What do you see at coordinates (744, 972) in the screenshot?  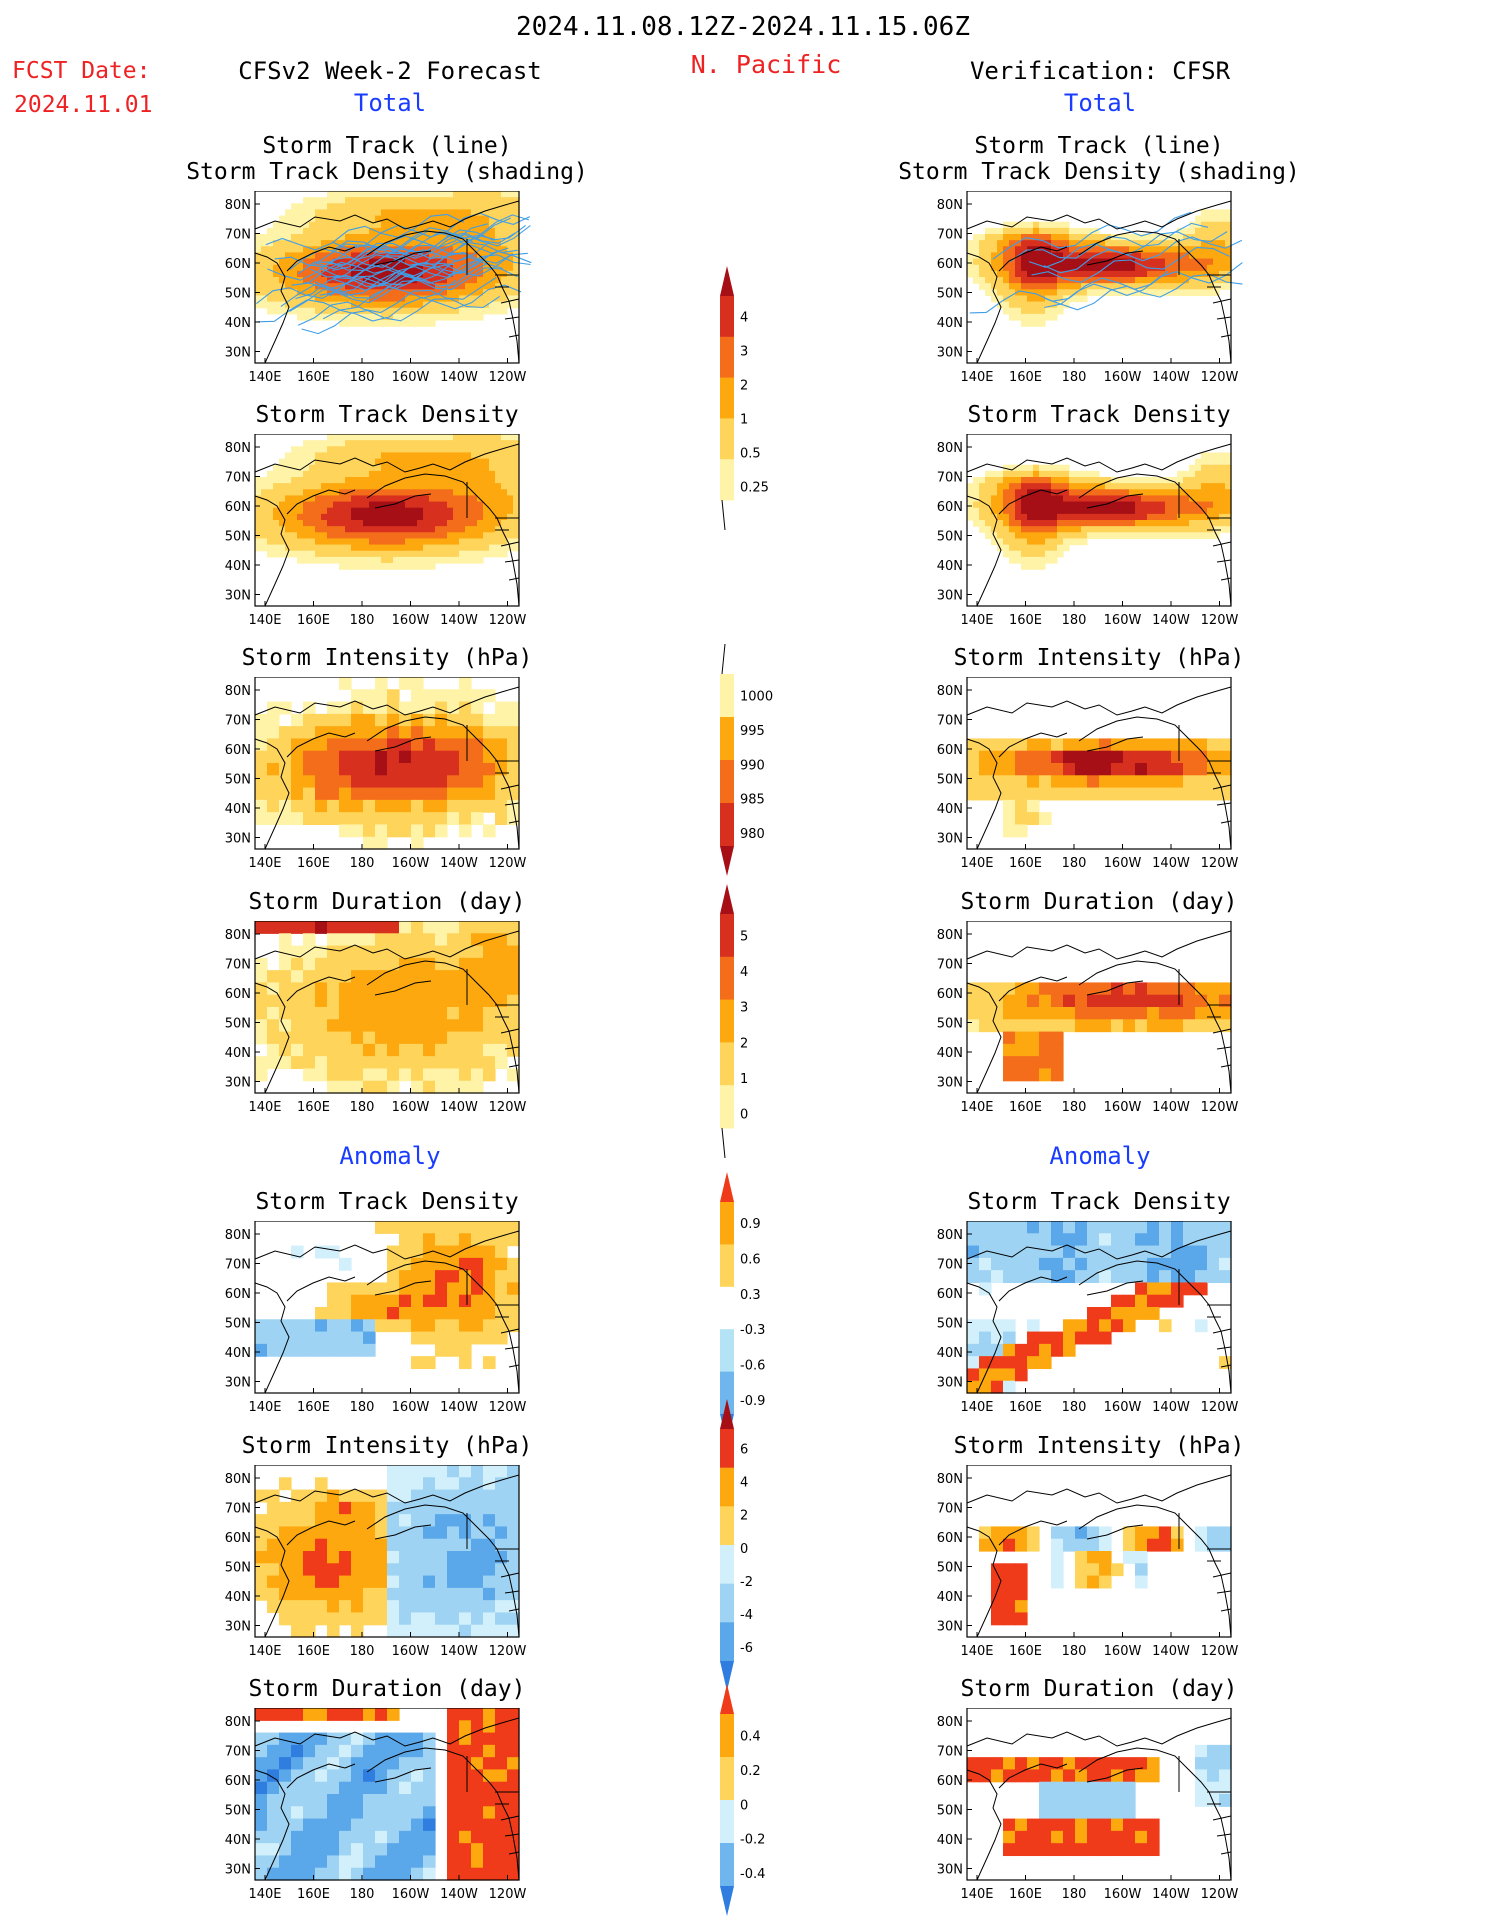 I see `colorbar-label: 4` at bounding box center [744, 972].